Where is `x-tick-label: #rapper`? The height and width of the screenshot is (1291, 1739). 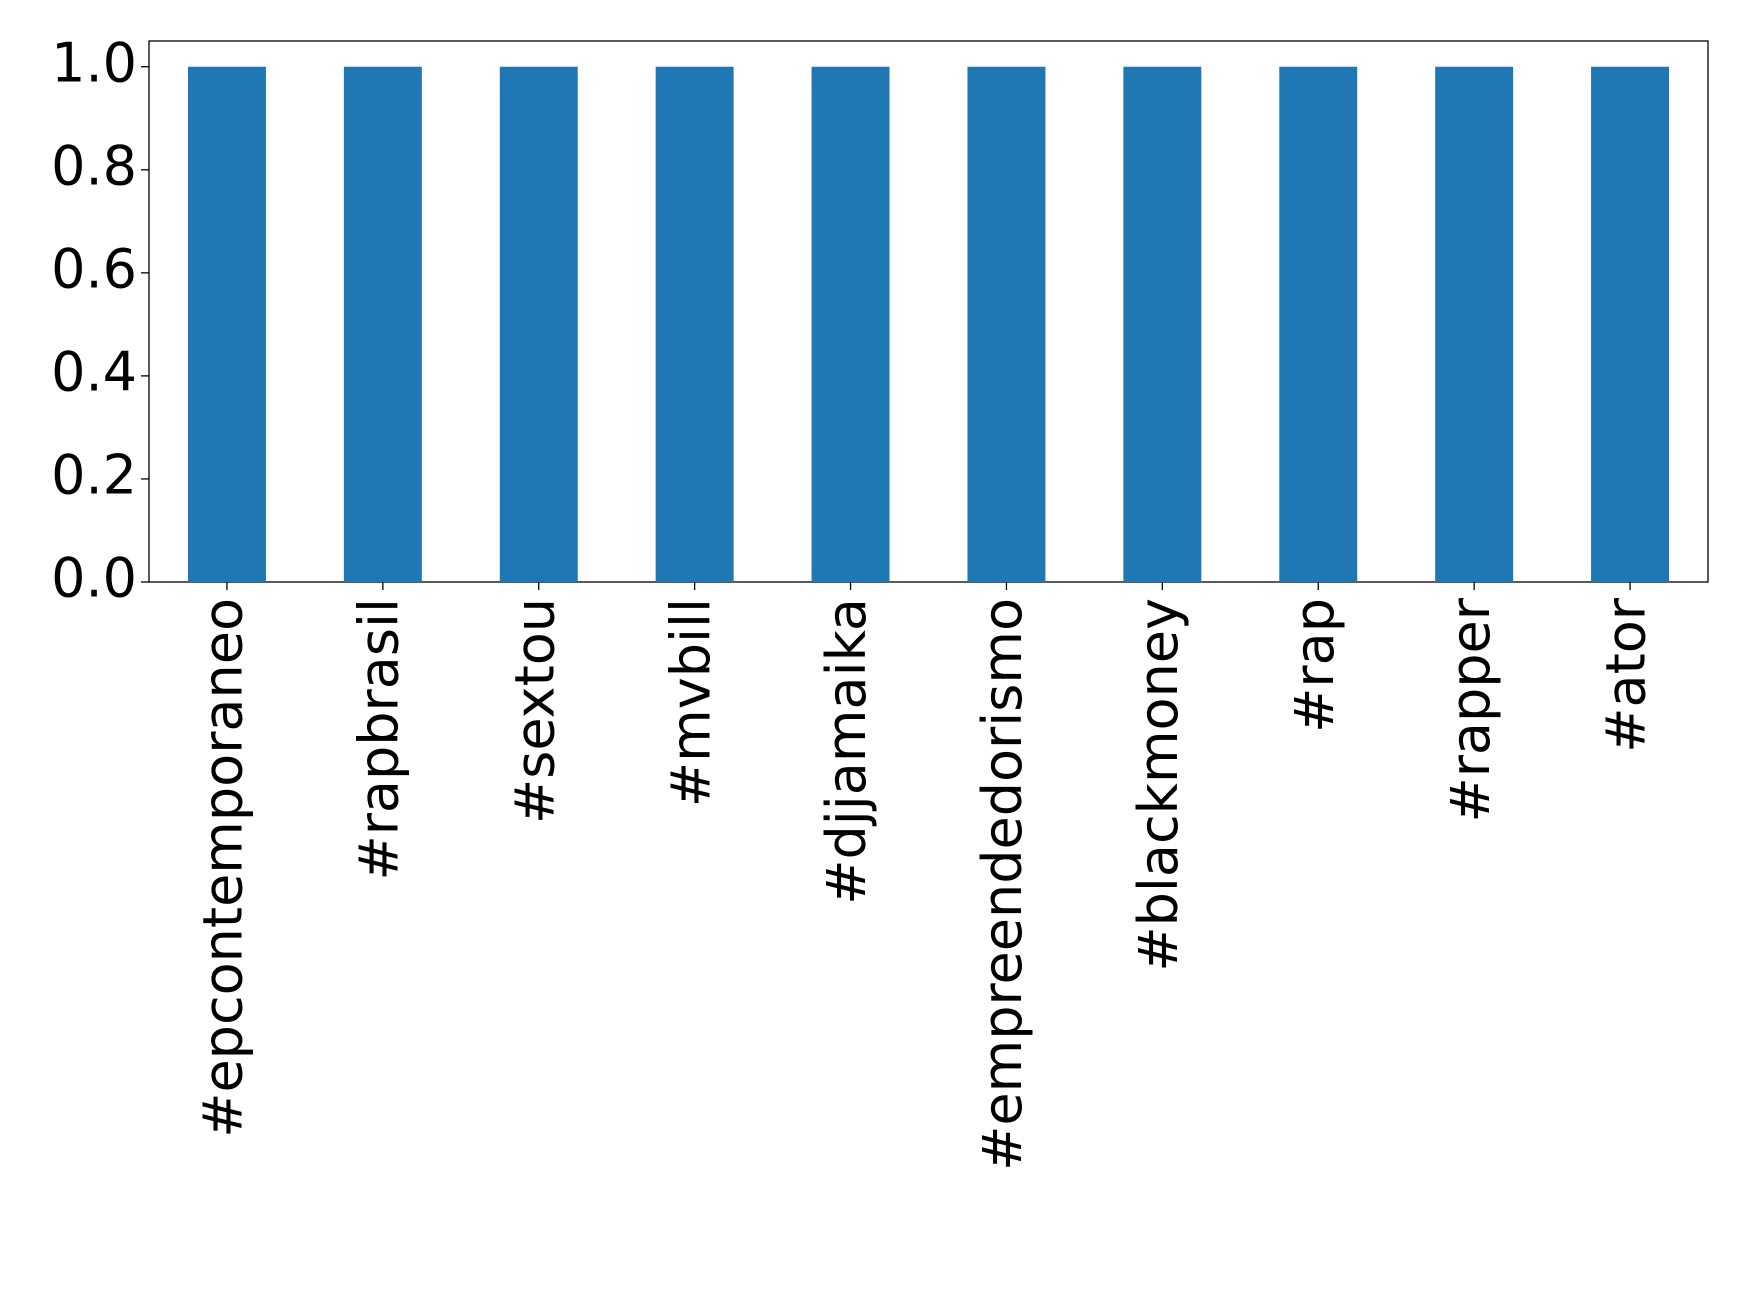 x-tick-label: #rapper is located at coordinates (1470, 709).